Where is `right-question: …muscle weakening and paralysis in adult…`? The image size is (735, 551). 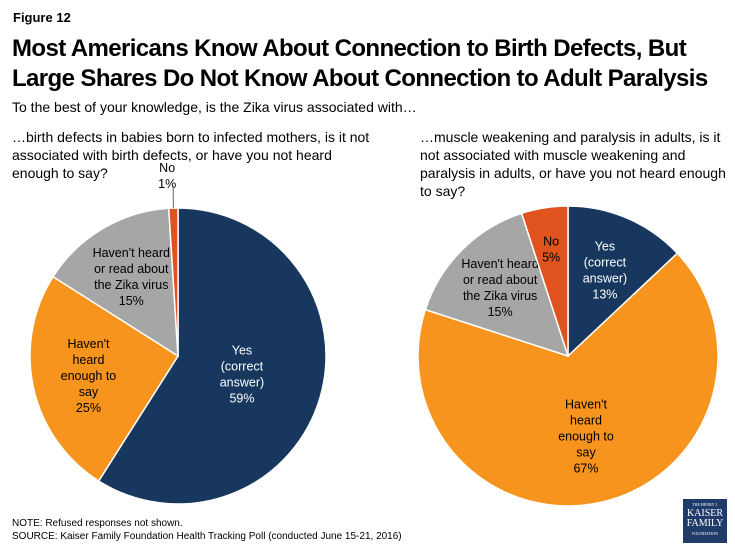 right-question: …muscle weakening and paralysis in adult… is located at coordinates (573, 164).